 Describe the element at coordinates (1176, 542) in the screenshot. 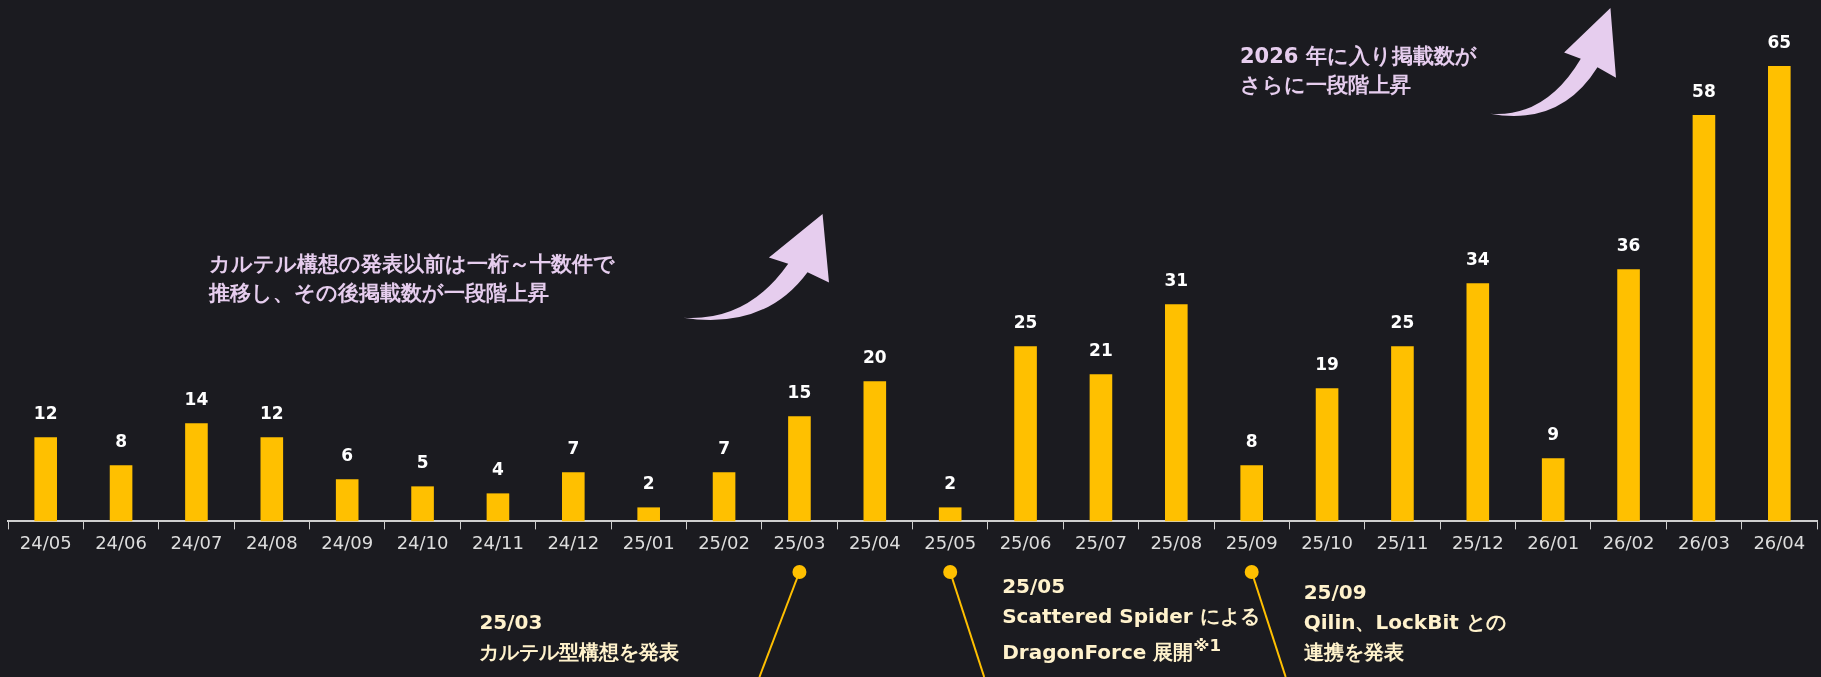

I see `x-tick-label: 25/08` at that location.